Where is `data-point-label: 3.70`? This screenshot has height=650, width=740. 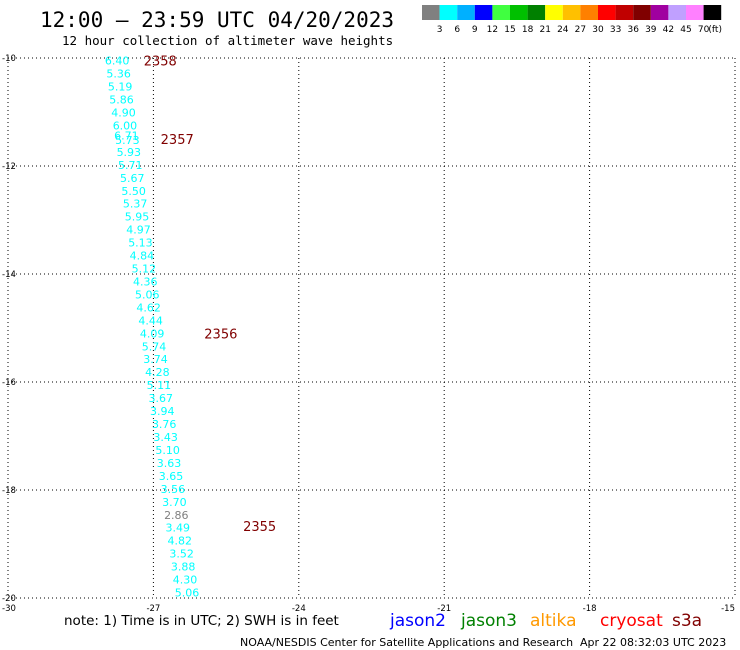
data-point-label: 3.70 is located at coordinates (174, 502).